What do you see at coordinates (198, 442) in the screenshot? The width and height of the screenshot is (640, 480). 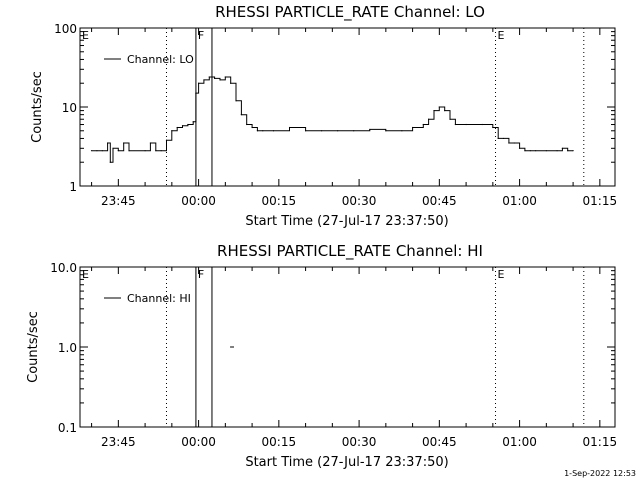 I see `x-tick-label: 00:00` at bounding box center [198, 442].